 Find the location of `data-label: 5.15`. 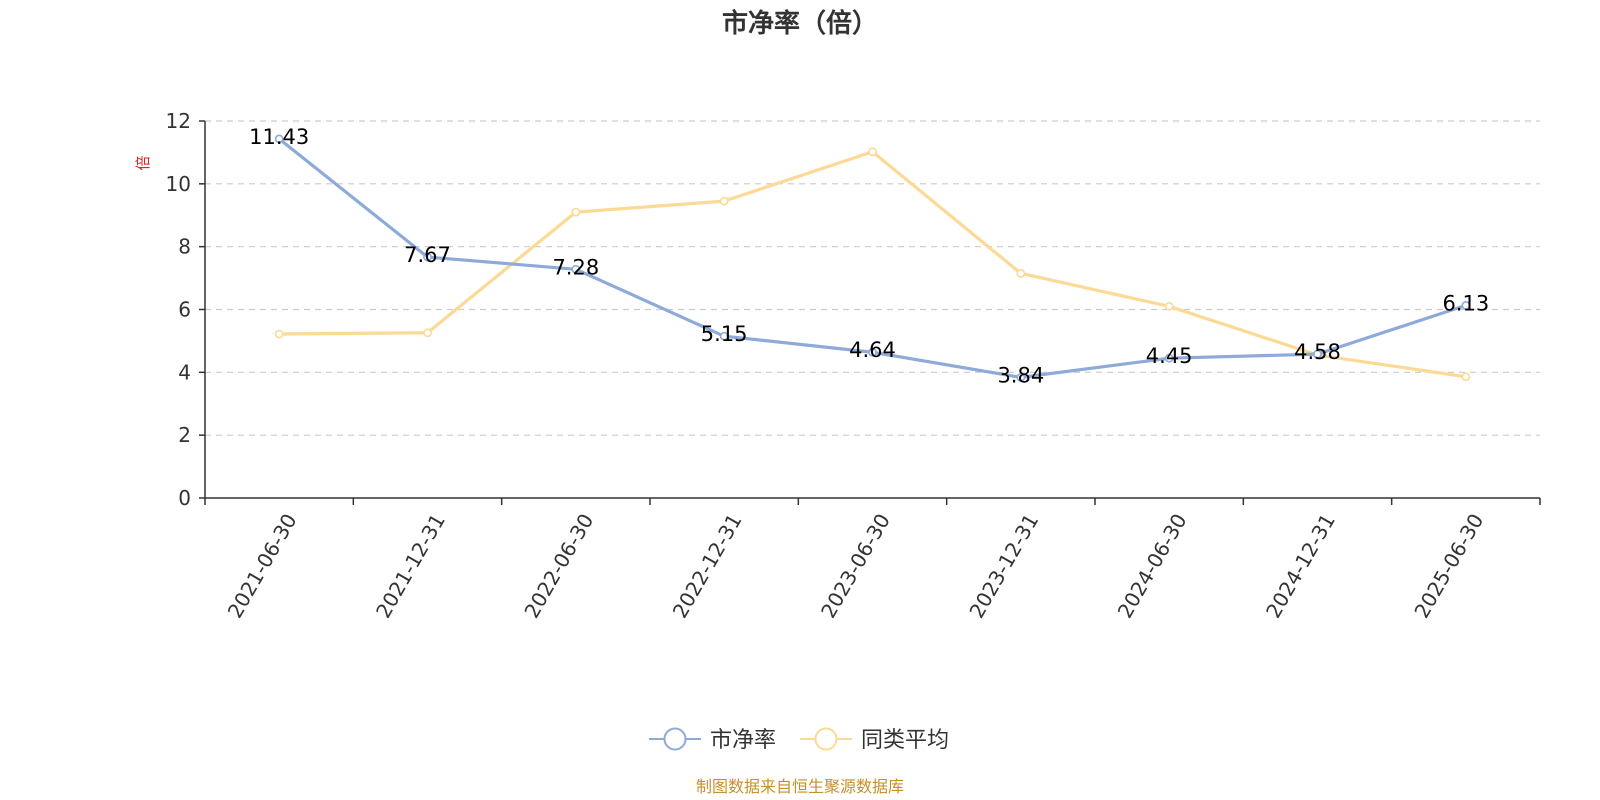

data-label: 5.15 is located at coordinates (724, 334).